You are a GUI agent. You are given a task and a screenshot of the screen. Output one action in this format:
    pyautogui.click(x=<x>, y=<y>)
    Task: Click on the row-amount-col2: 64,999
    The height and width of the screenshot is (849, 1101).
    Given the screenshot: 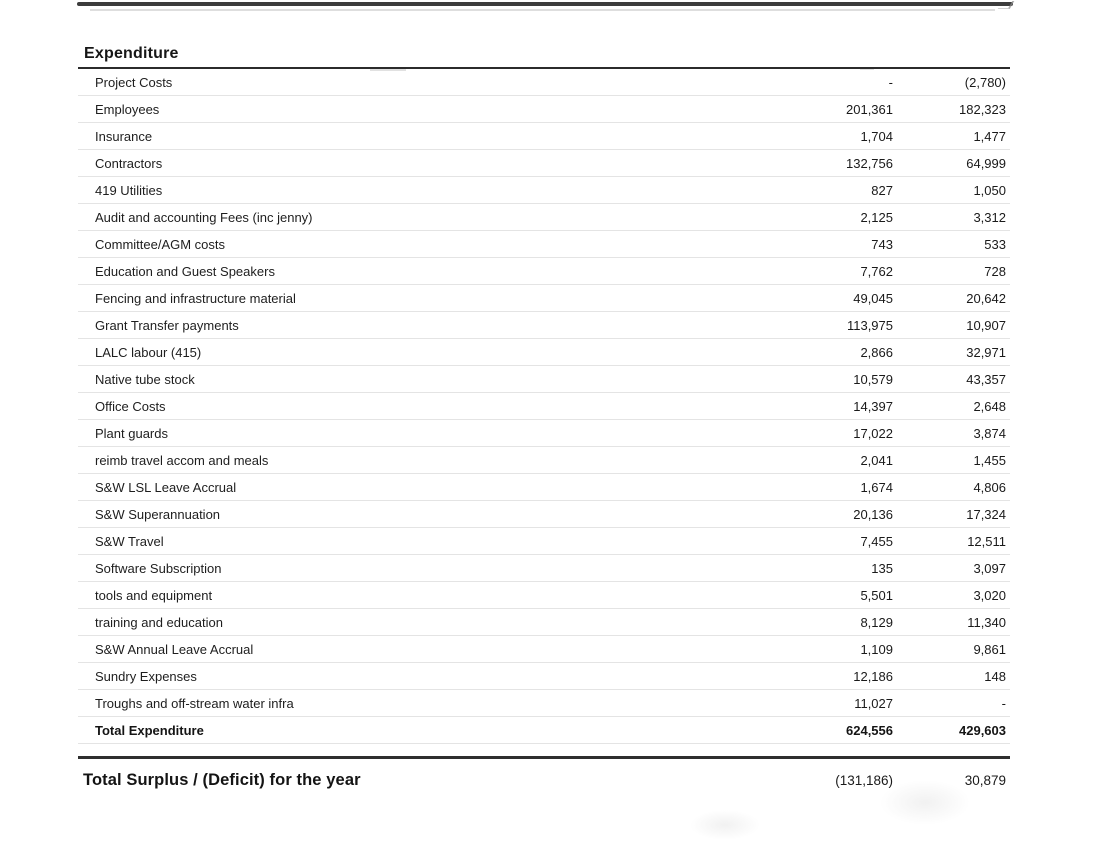 What is the action you would take?
    pyautogui.click(x=986, y=163)
    